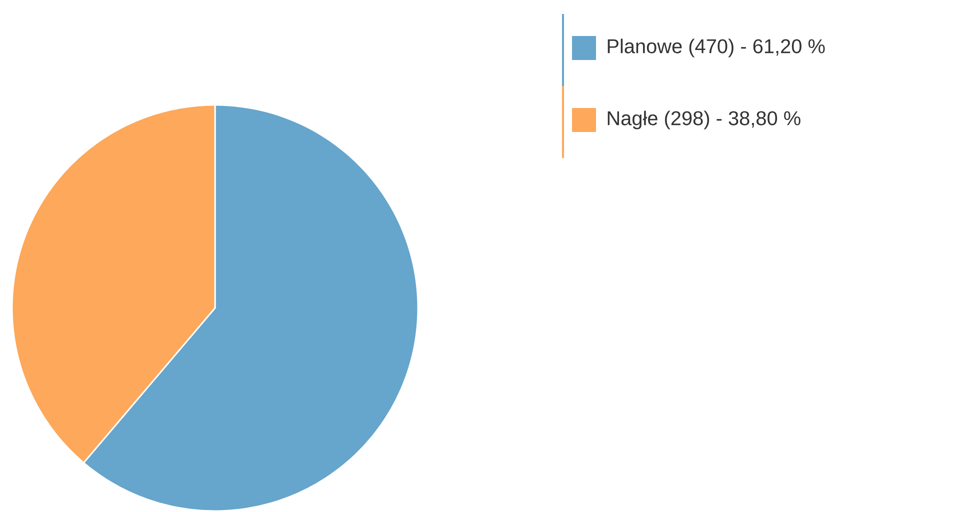  I want to click on legend-label: Nagłe (298) - 38,80 %, so click(704, 120).